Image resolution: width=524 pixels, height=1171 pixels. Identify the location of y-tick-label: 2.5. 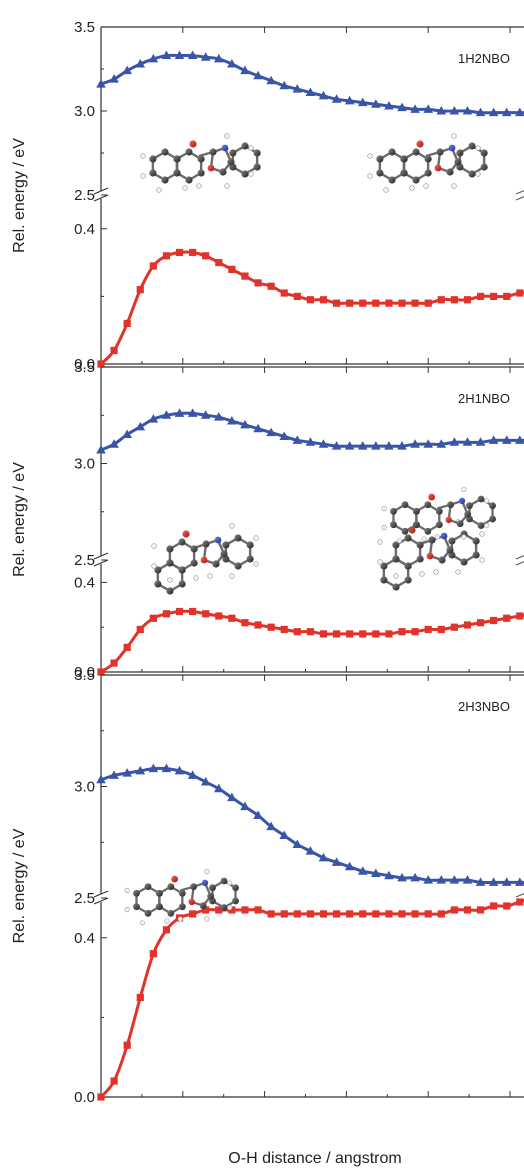
(84, 560).